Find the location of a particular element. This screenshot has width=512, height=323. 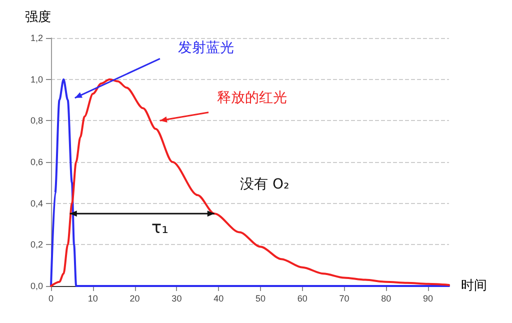

x-tick-label: 80 is located at coordinates (386, 299).